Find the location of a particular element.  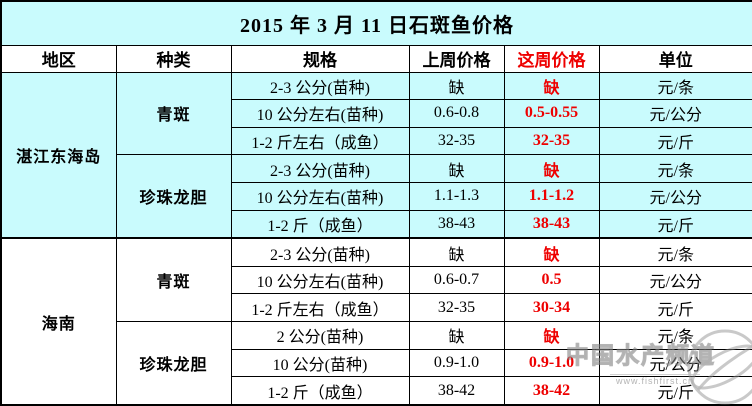

last-week-price-cell: 0.9-1.0 is located at coordinates (456, 363).